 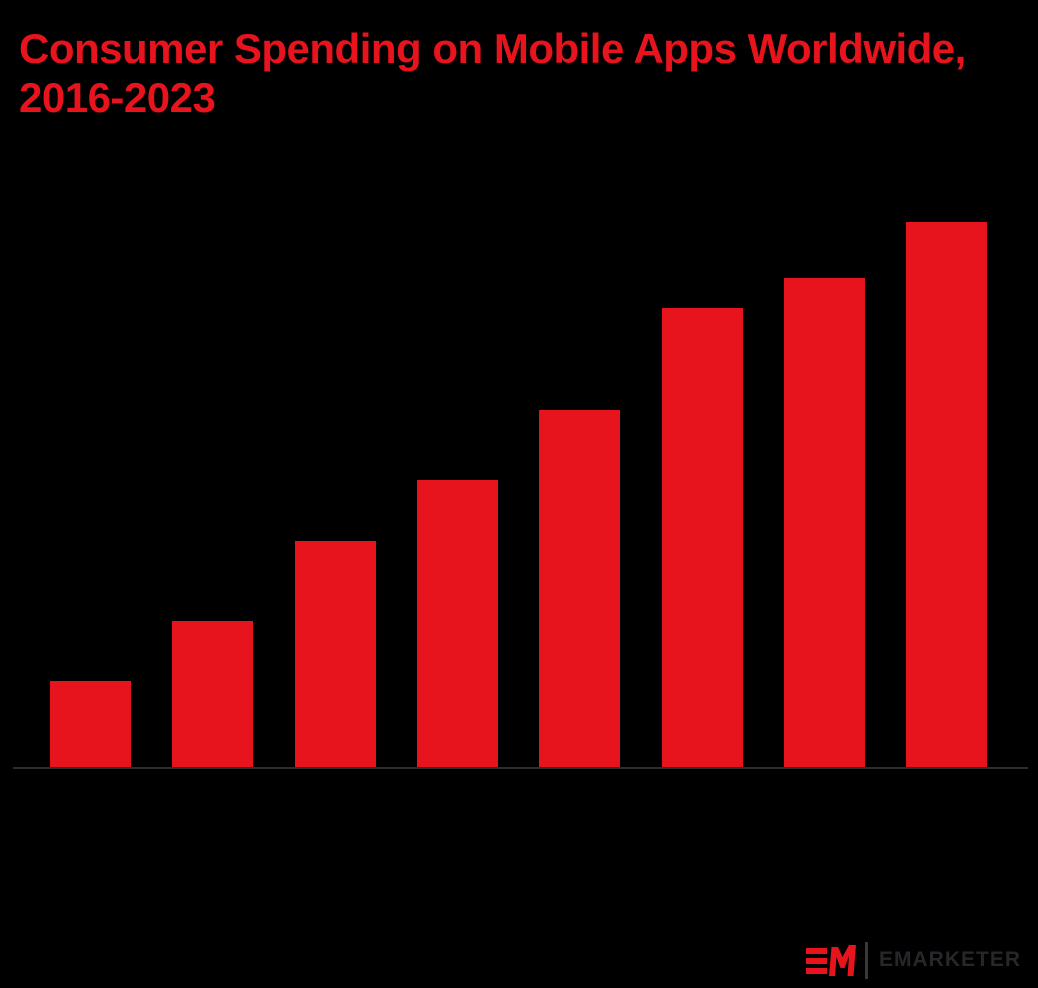 I want to click on bar-2022, so click(x=824, y=522).